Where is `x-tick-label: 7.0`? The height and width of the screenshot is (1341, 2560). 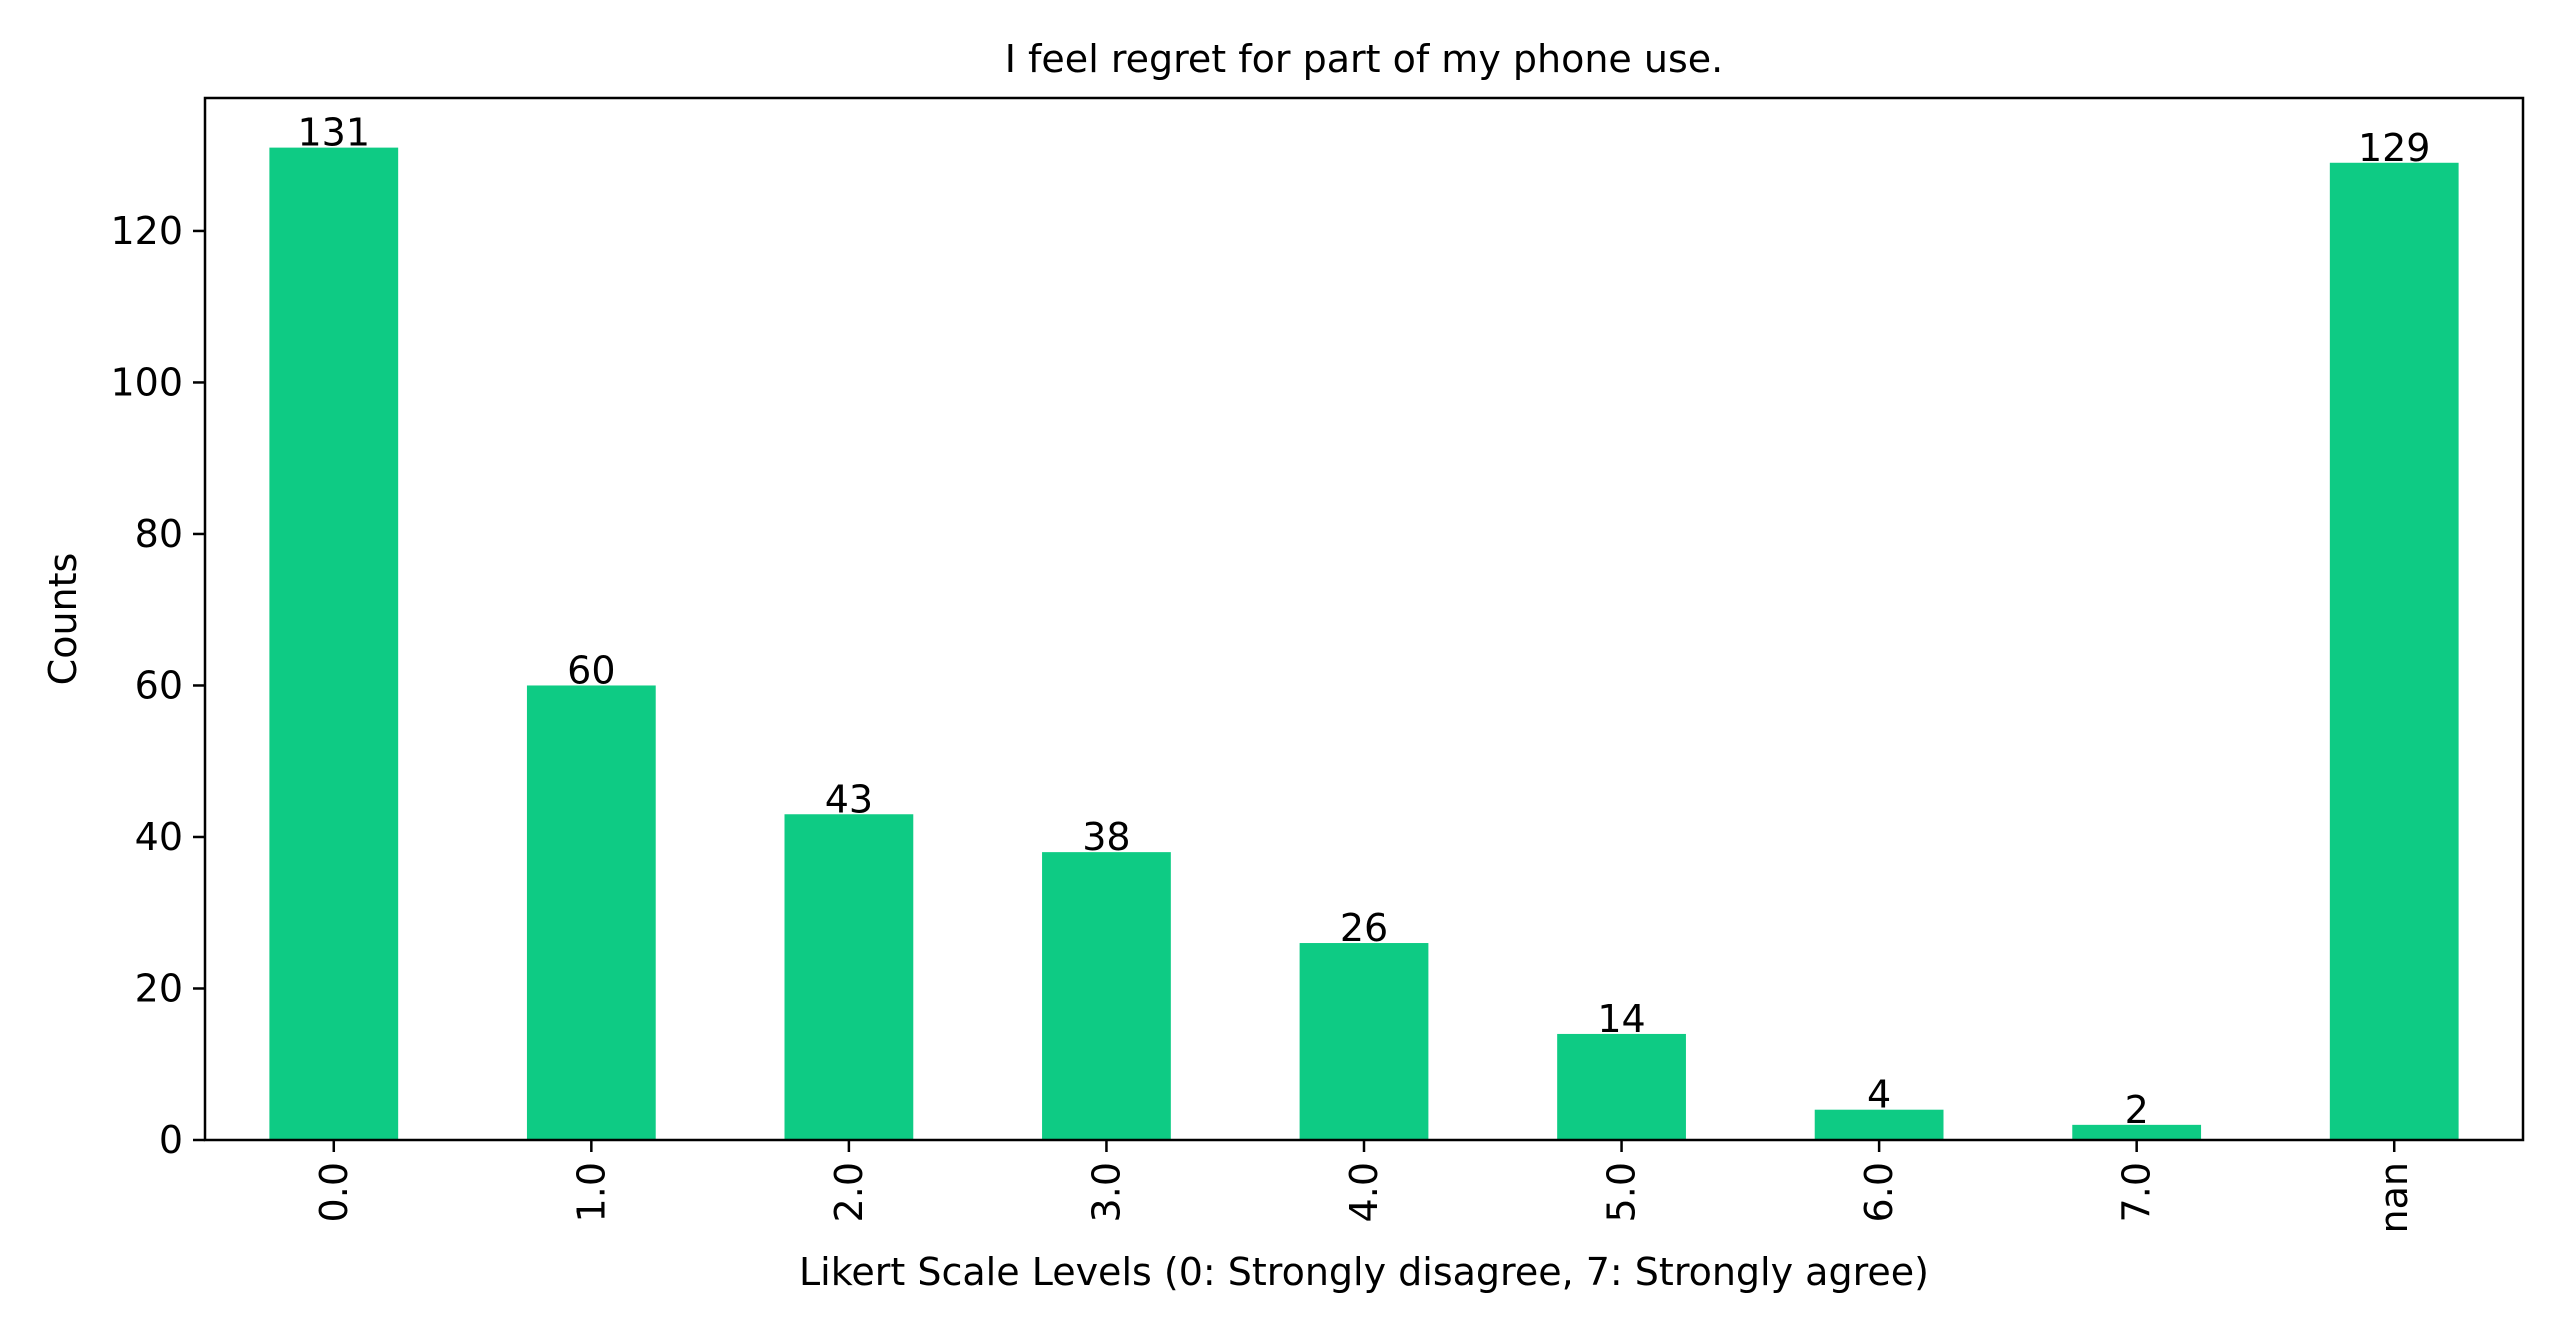 x-tick-label: 7.0 is located at coordinates (2137, 1192).